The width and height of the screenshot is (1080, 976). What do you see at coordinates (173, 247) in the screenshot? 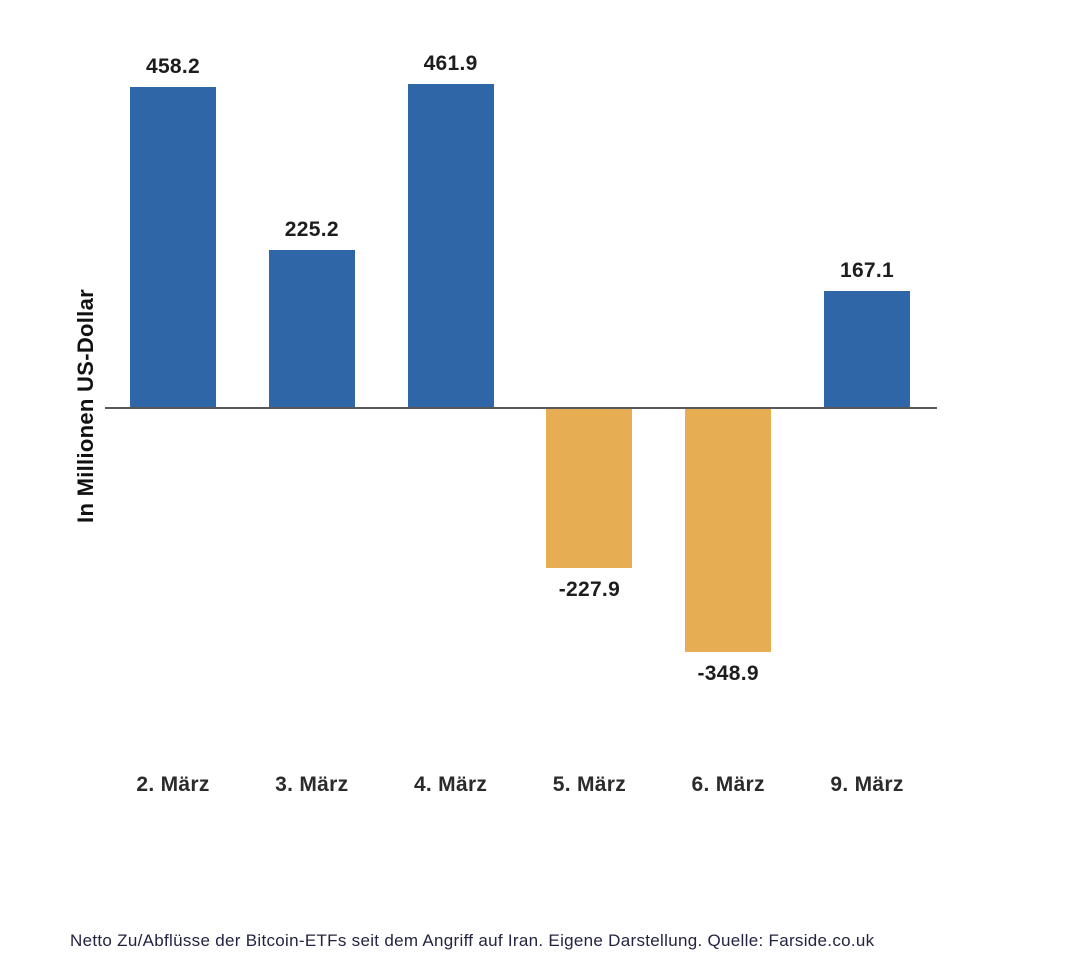
I see `bar-2. März` at bounding box center [173, 247].